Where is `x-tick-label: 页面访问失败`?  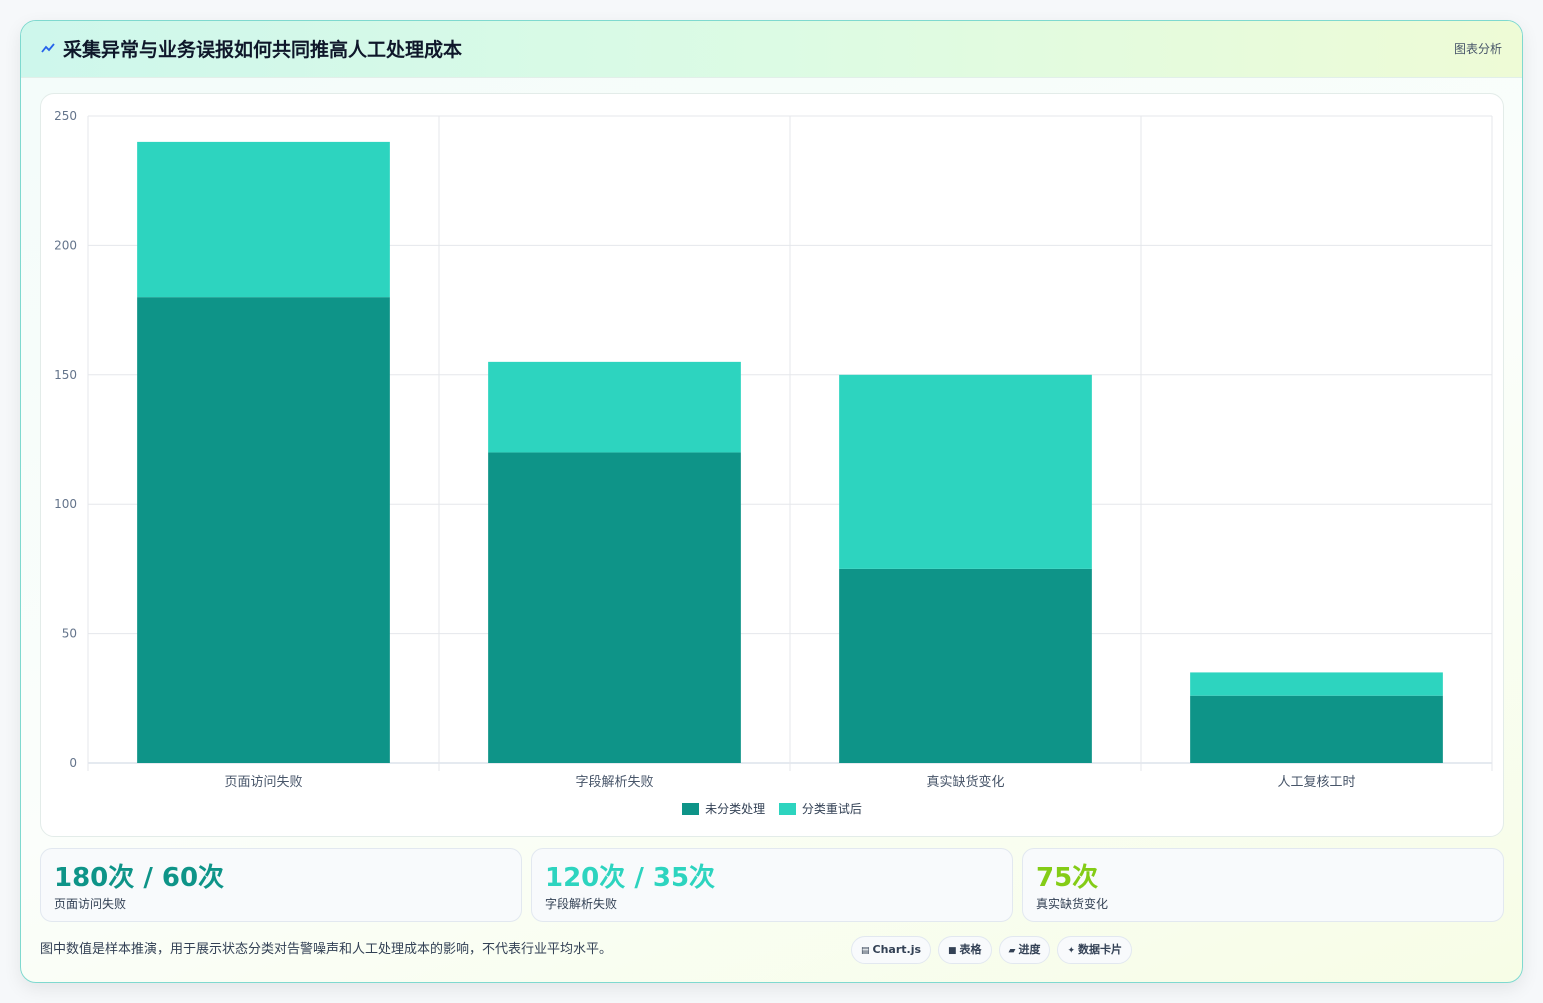 x-tick-label: 页面访问失败 is located at coordinates (263, 782).